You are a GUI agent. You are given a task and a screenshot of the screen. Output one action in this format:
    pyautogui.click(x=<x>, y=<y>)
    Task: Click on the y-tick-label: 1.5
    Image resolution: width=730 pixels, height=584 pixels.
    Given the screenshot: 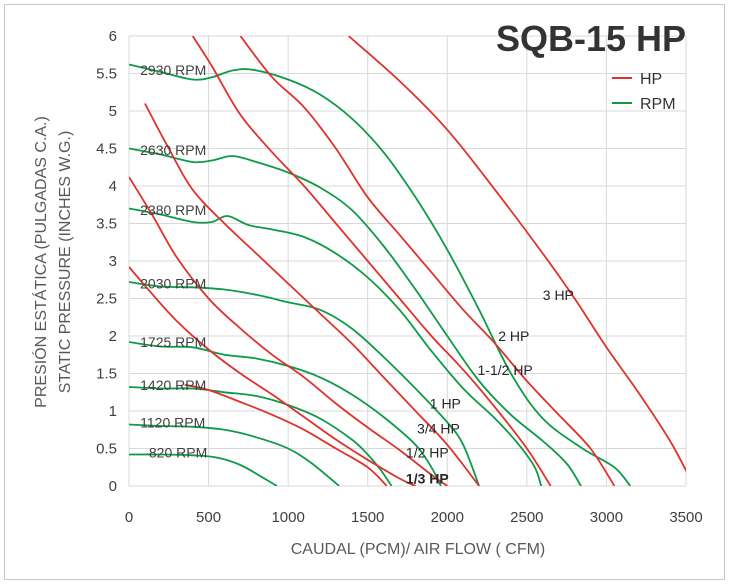 What is the action you would take?
    pyautogui.click(x=106, y=374)
    